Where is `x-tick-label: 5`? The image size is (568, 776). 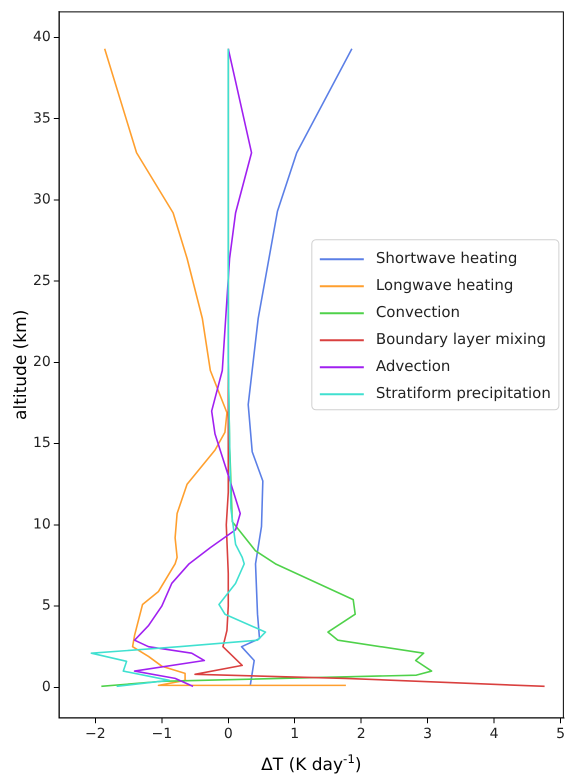
x-tick-label: 5 is located at coordinates (561, 734).